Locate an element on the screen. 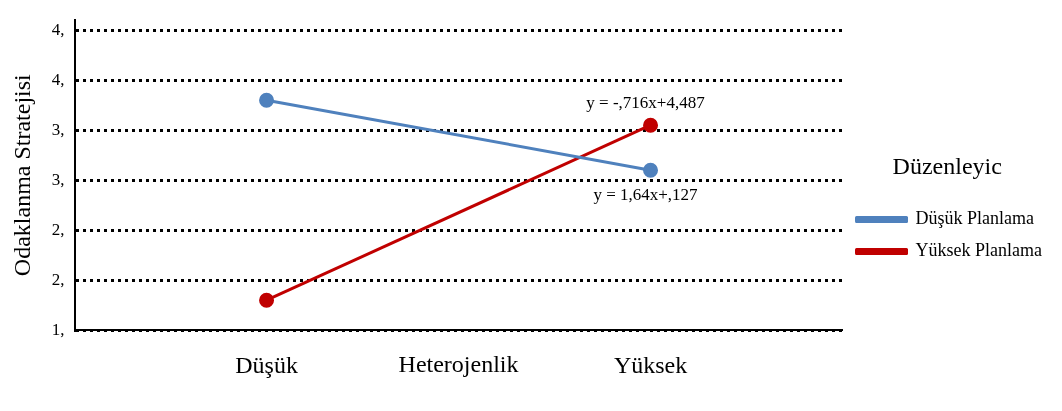 This screenshot has width=1062, height=411. x-tick-label: Yüksek is located at coordinates (650, 364).